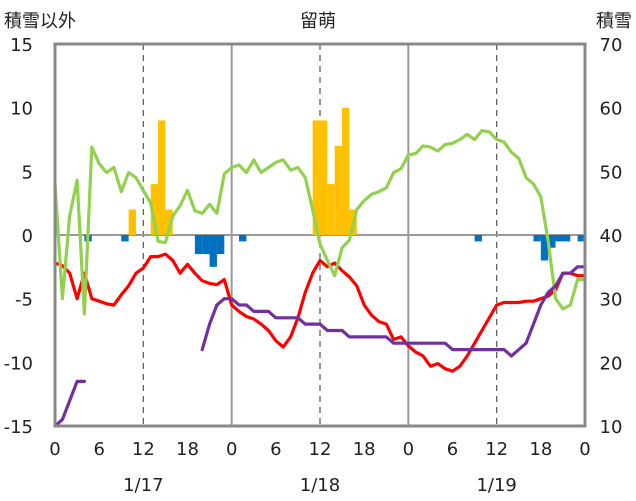  What do you see at coordinates (27, 172) in the screenshot?
I see `left-tick-label: 5` at bounding box center [27, 172].